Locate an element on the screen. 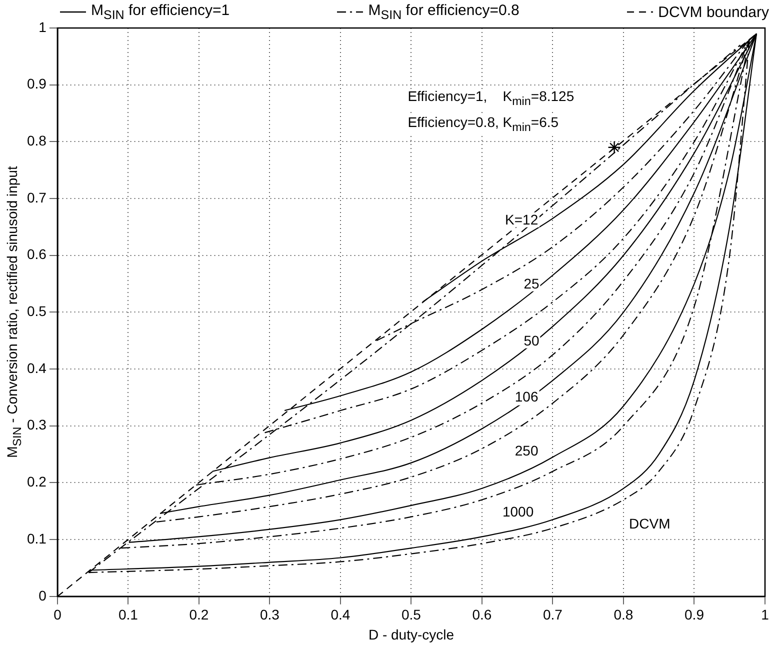 The image size is (779, 646). annotation: 50 is located at coordinates (531, 340).